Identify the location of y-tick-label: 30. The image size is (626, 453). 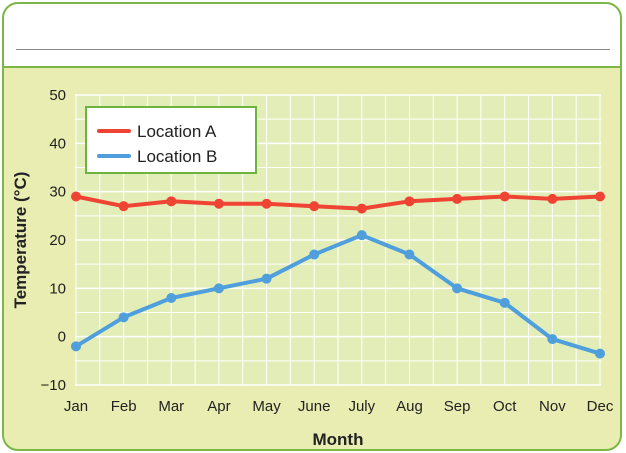
(57, 192).